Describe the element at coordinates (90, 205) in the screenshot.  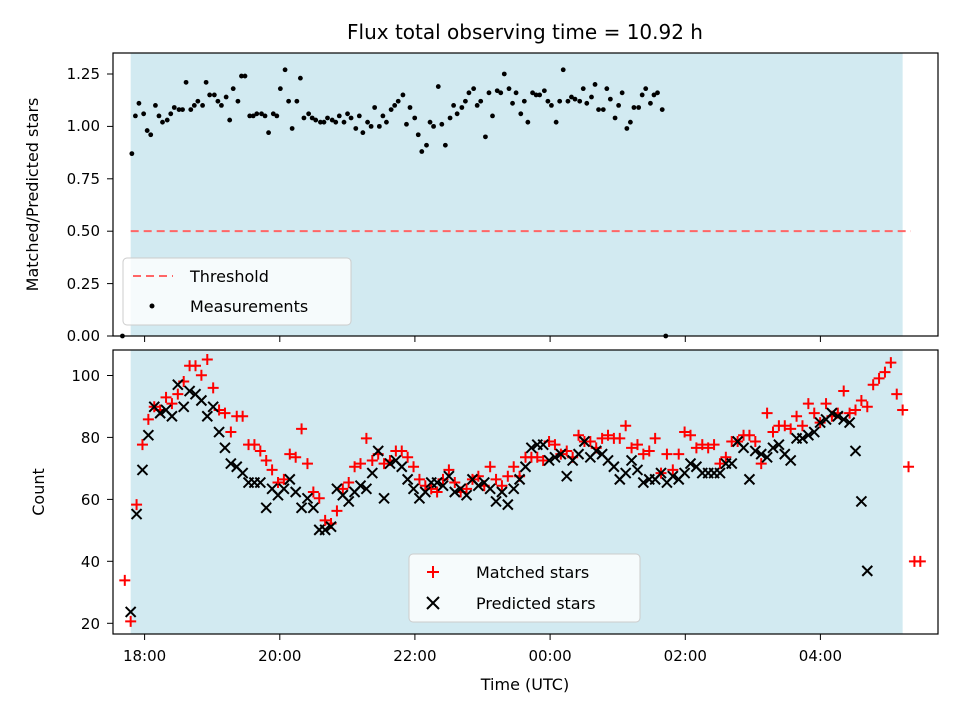
I see `top-y-ticks: 0.00 0.25 0.50 0.75 1.00 1.25` at that location.